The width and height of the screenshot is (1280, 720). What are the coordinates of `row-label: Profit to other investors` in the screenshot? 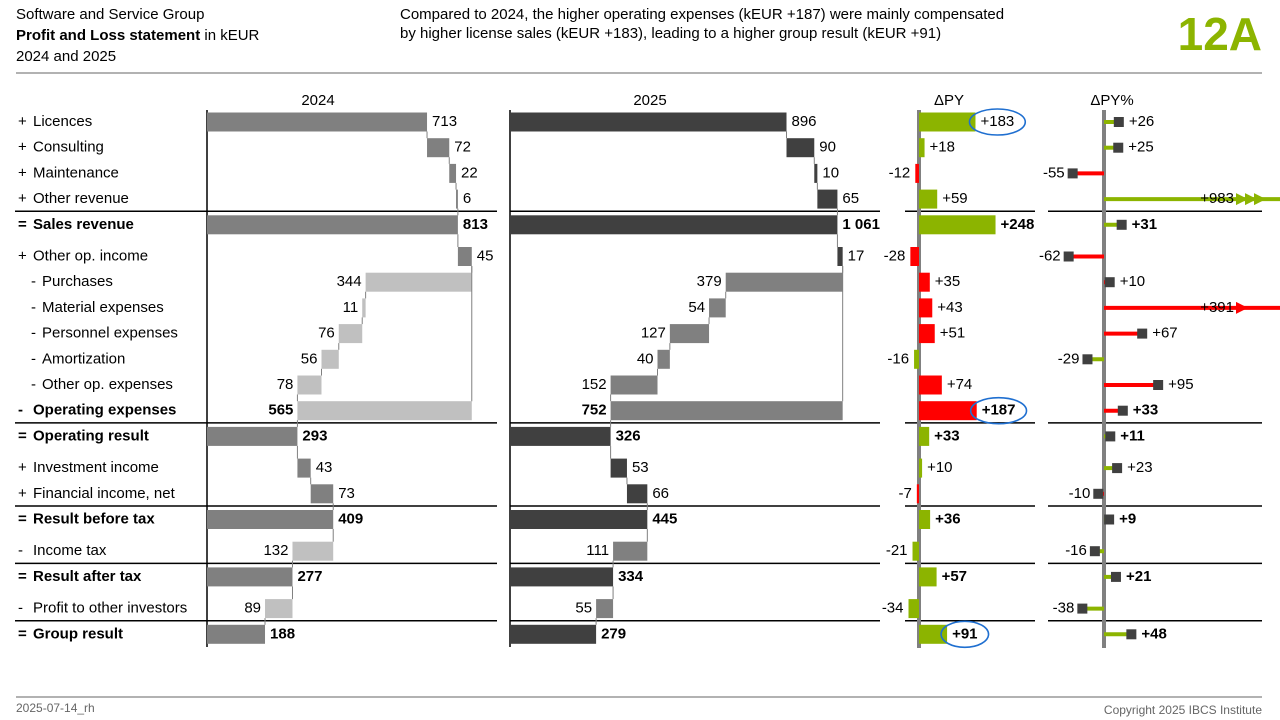 It's located at (110, 608).